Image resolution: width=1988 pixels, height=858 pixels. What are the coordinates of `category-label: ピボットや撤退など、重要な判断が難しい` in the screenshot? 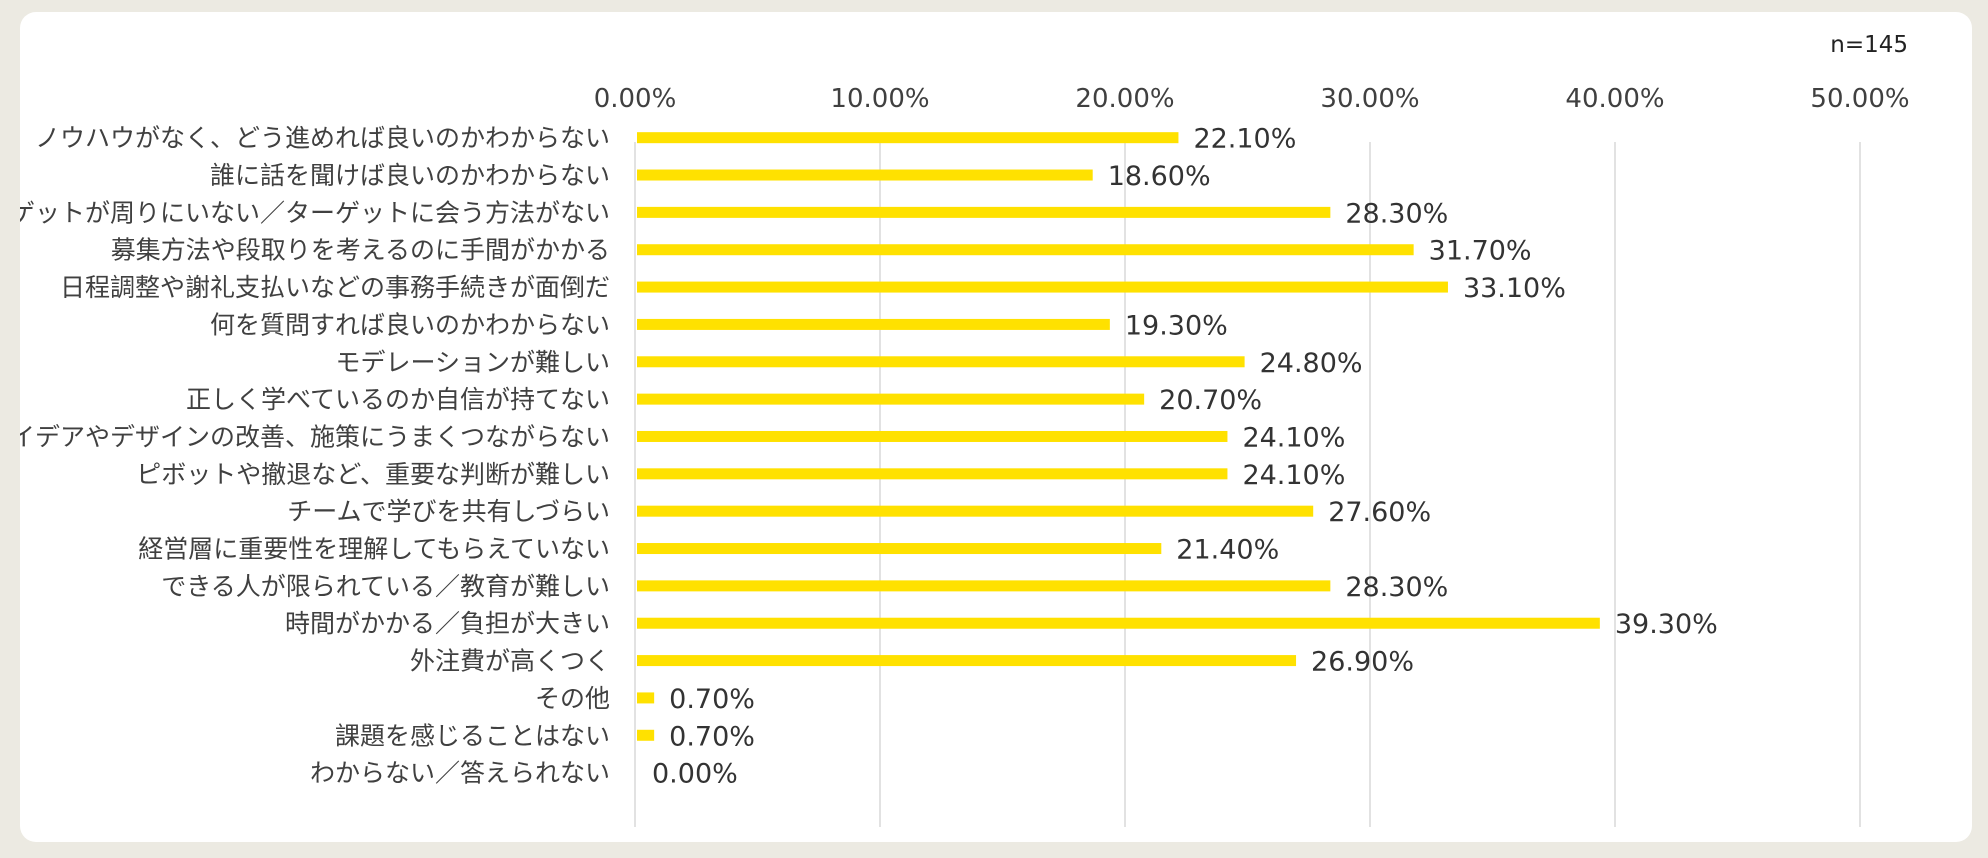 It's located at (373, 474).